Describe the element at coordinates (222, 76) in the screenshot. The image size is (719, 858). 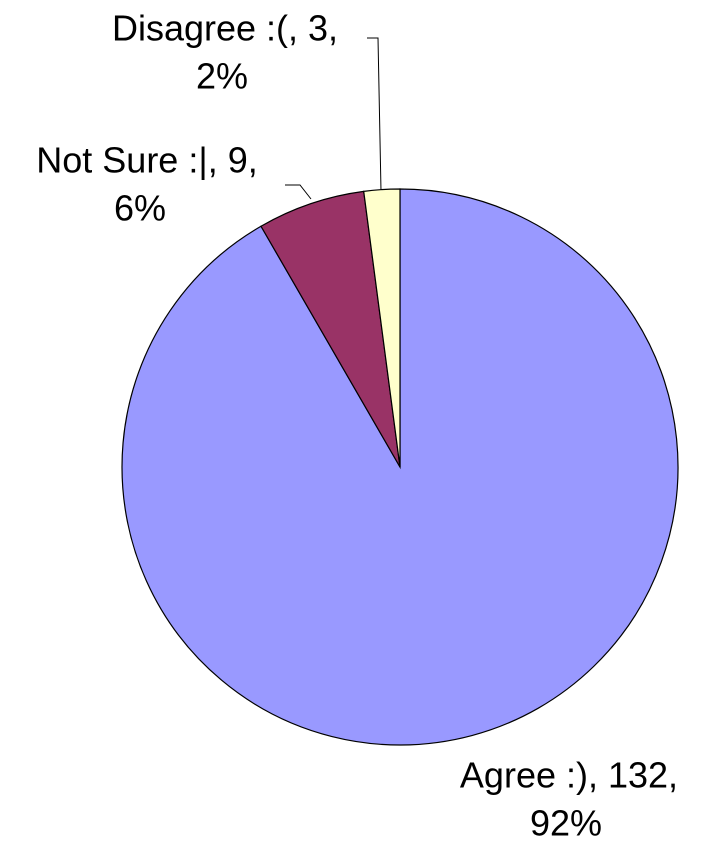
I see `data-label: 2%` at that location.